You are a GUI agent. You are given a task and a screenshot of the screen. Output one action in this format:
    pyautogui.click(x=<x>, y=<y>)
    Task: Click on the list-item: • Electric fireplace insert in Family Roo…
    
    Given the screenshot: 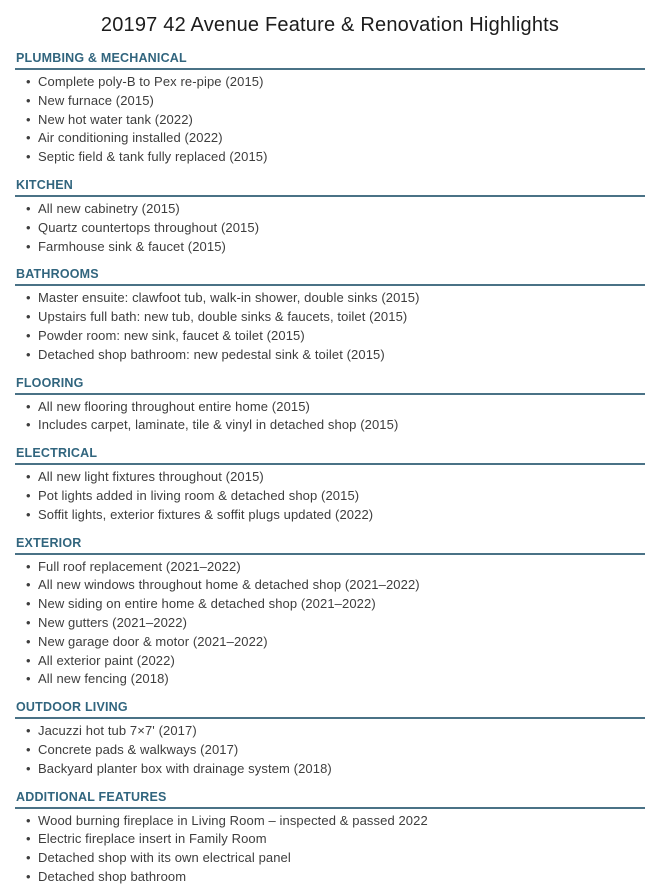 What is the action you would take?
    pyautogui.click(x=330, y=839)
    